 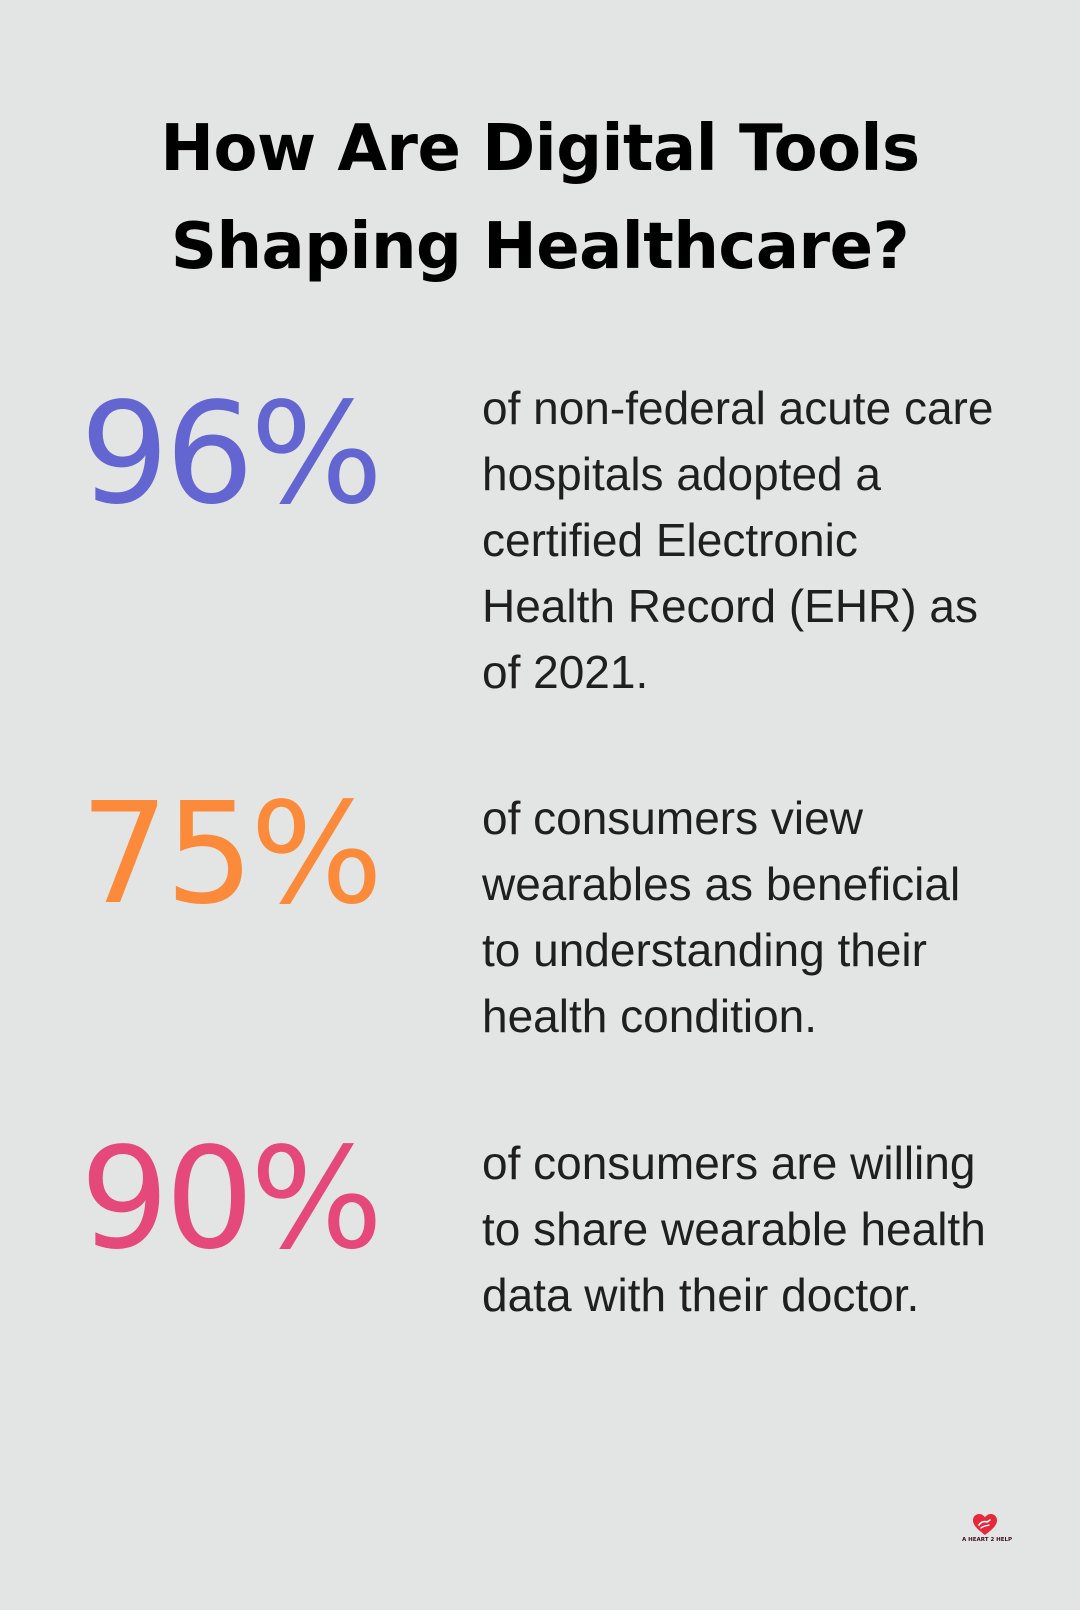 What do you see at coordinates (231, 454) in the screenshot?
I see `stat-value: 96%` at bounding box center [231, 454].